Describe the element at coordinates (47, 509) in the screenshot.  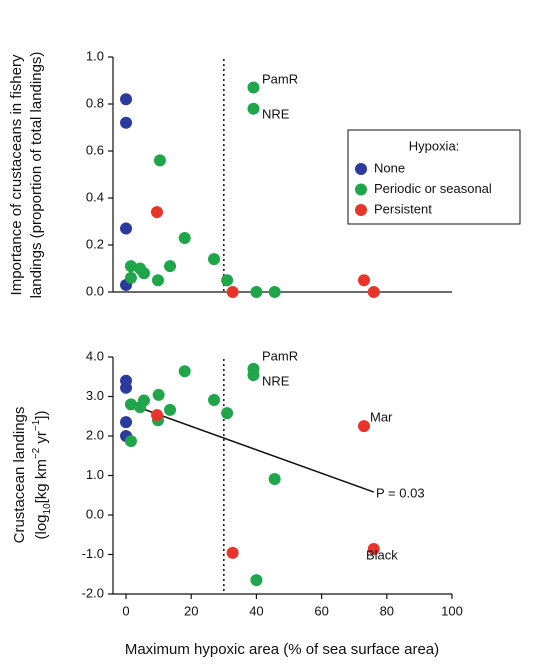
I see `y-axis-label-part: 10` at that location.